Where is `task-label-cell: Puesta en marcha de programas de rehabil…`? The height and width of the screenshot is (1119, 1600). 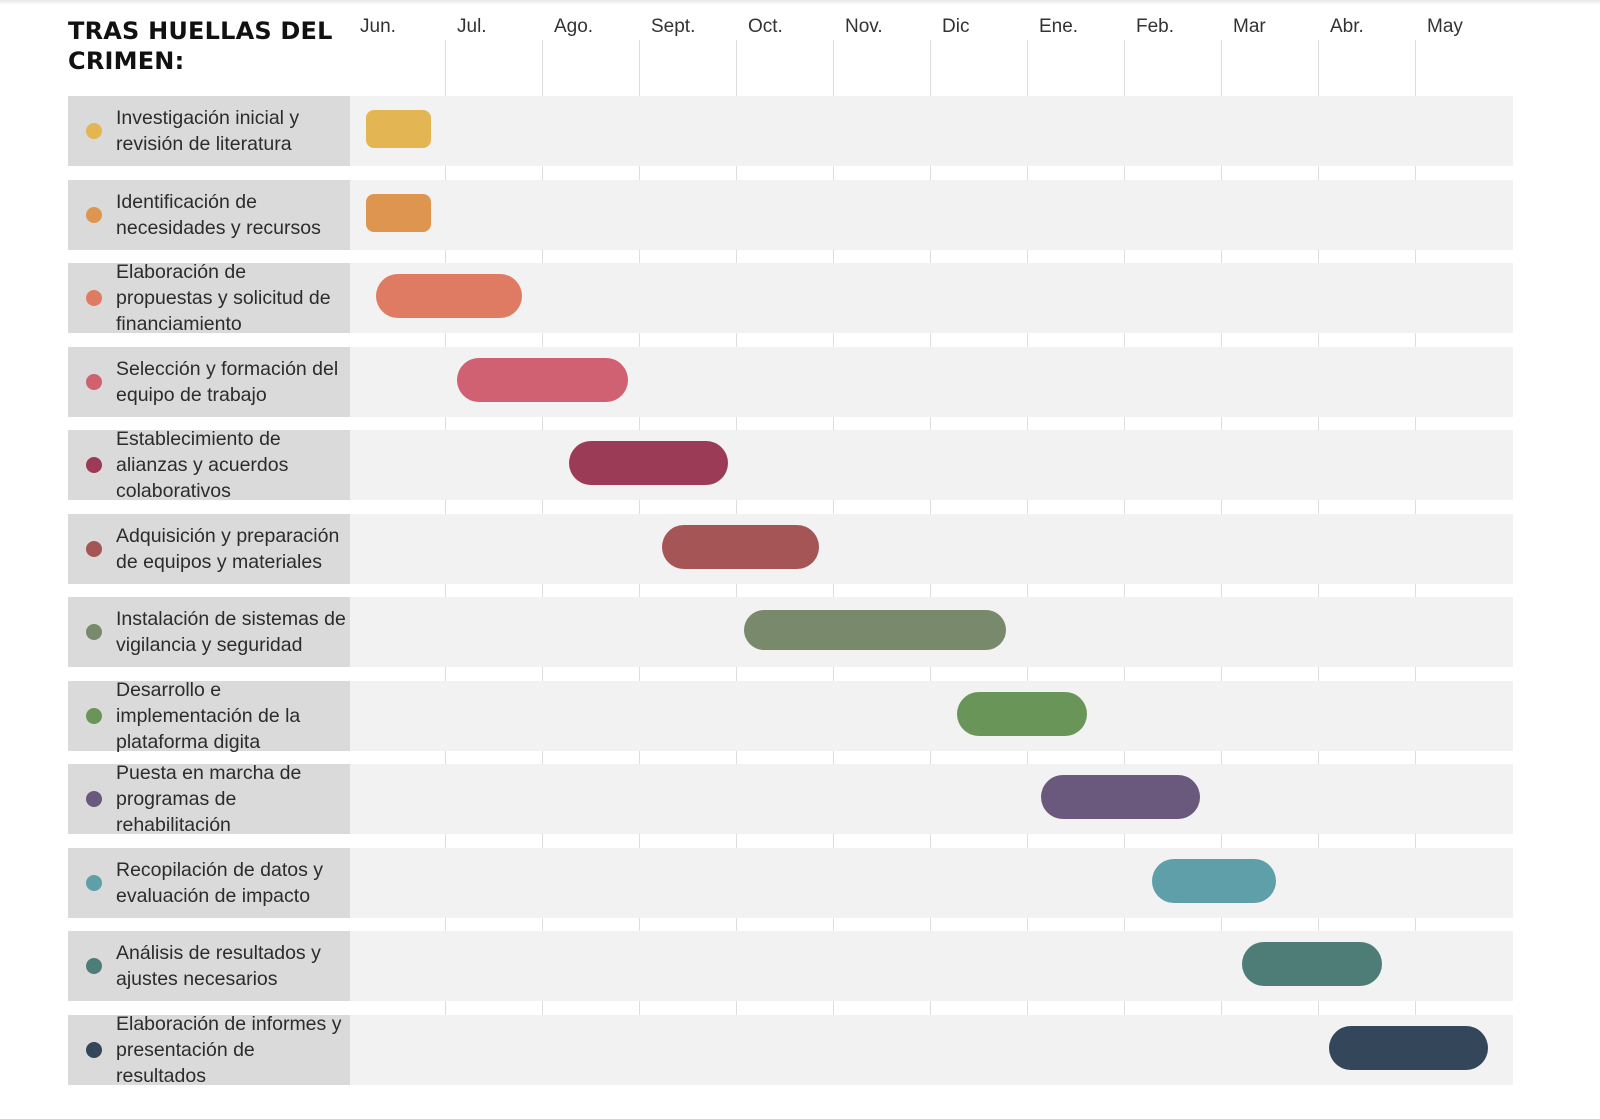 task-label-cell: Puesta en marcha de programas de rehabil… is located at coordinates (209, 799).